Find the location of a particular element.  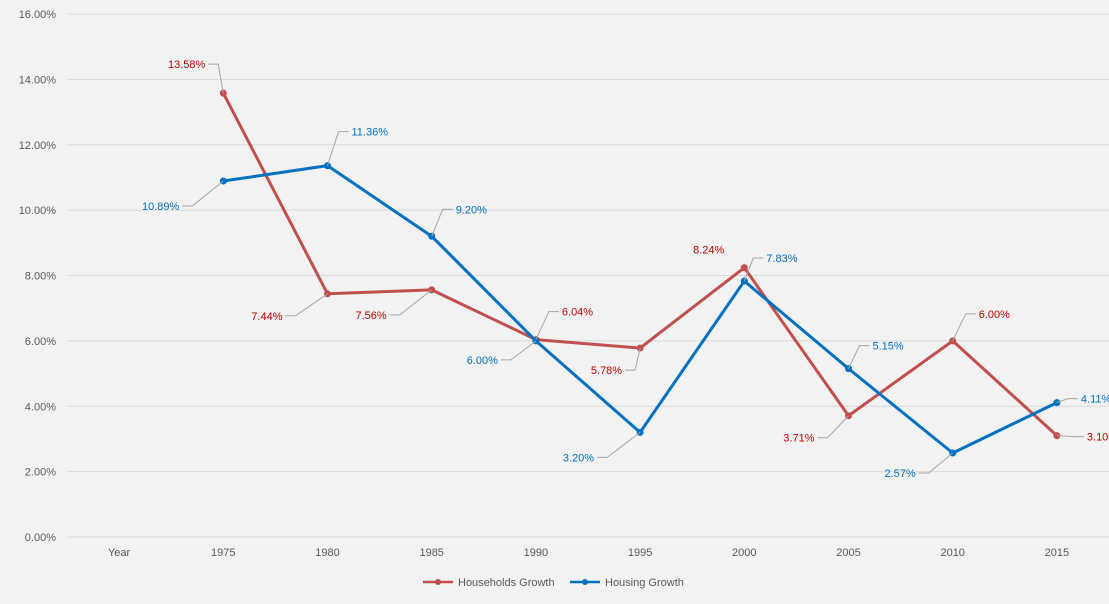

x-axis-ticks: Year 1975 1980 1985 1990 1995 2000 2005 2010 2015 is located at coordinates (588, 553).